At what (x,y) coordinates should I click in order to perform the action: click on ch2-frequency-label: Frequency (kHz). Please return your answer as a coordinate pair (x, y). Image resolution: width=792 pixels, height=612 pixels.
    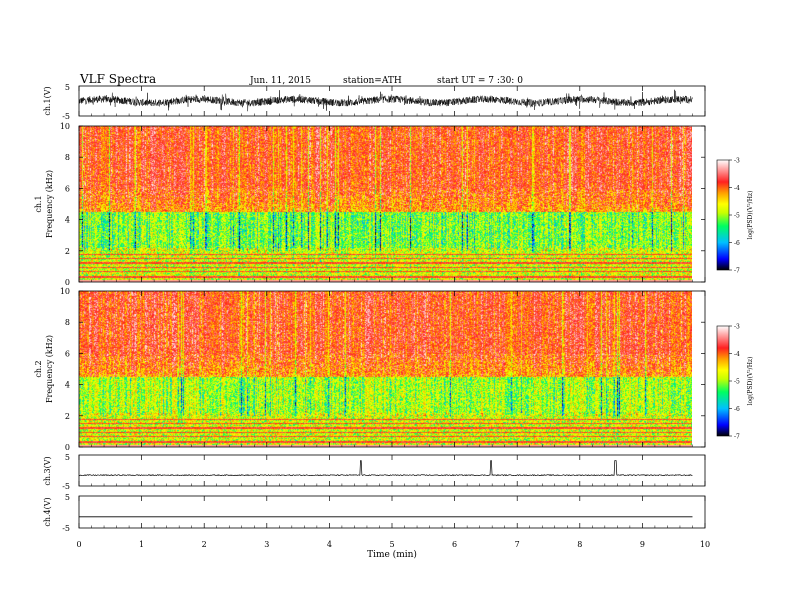
    Looking at the image, I should click on (49, 369).